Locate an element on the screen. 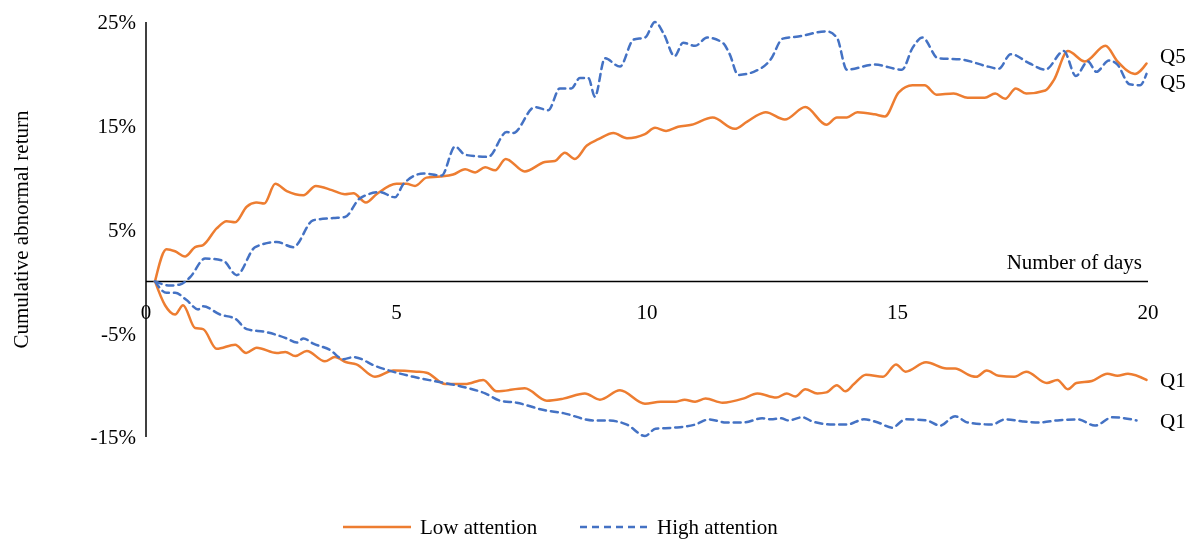 This screenshot has height=542, width=1203. x-tick-label: 20 is located at coordinates (1148, 312).